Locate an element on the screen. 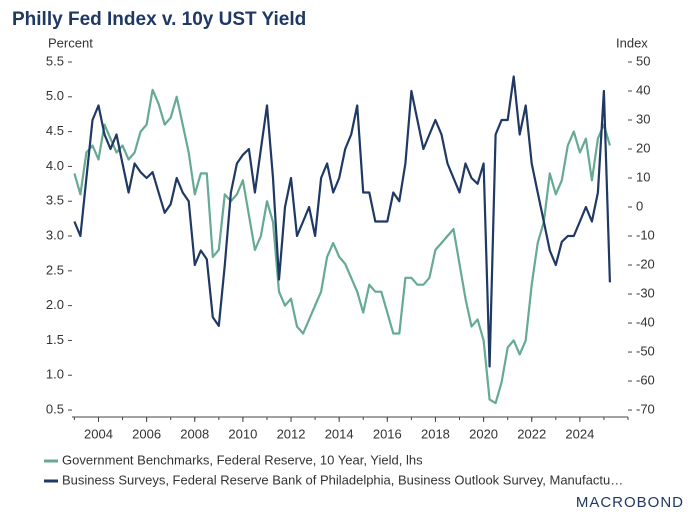  x-tick-label: 2012 is located at coordinates (291, 433).